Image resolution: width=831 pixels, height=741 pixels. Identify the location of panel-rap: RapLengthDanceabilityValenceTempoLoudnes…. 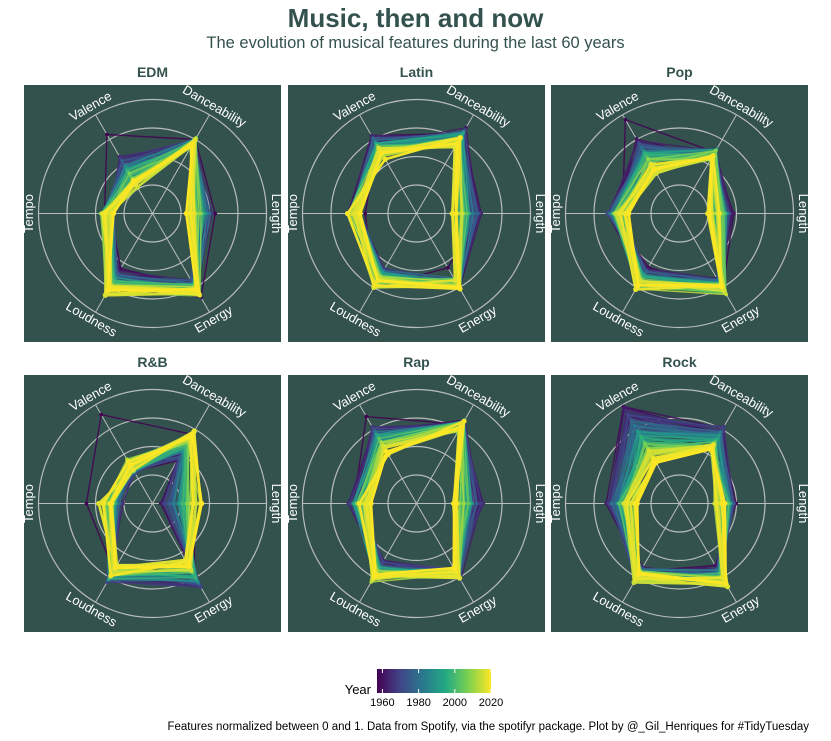
(416, 493).